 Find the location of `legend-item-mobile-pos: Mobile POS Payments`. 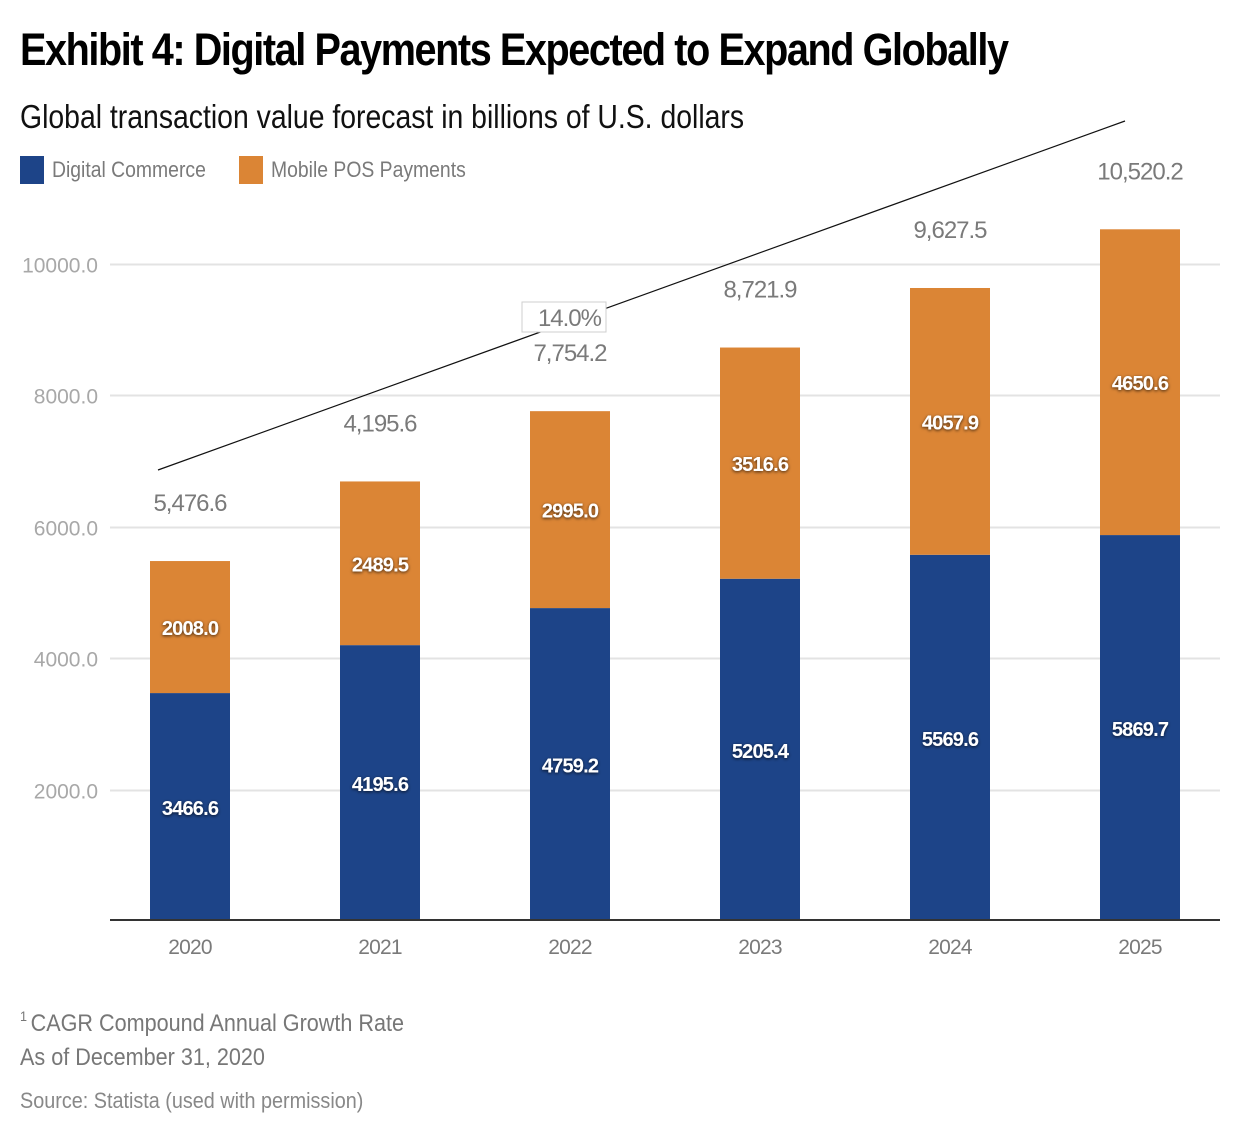

legend-item-mobile-pos: Mobile POS Payments is located at coordinates (365, 170).